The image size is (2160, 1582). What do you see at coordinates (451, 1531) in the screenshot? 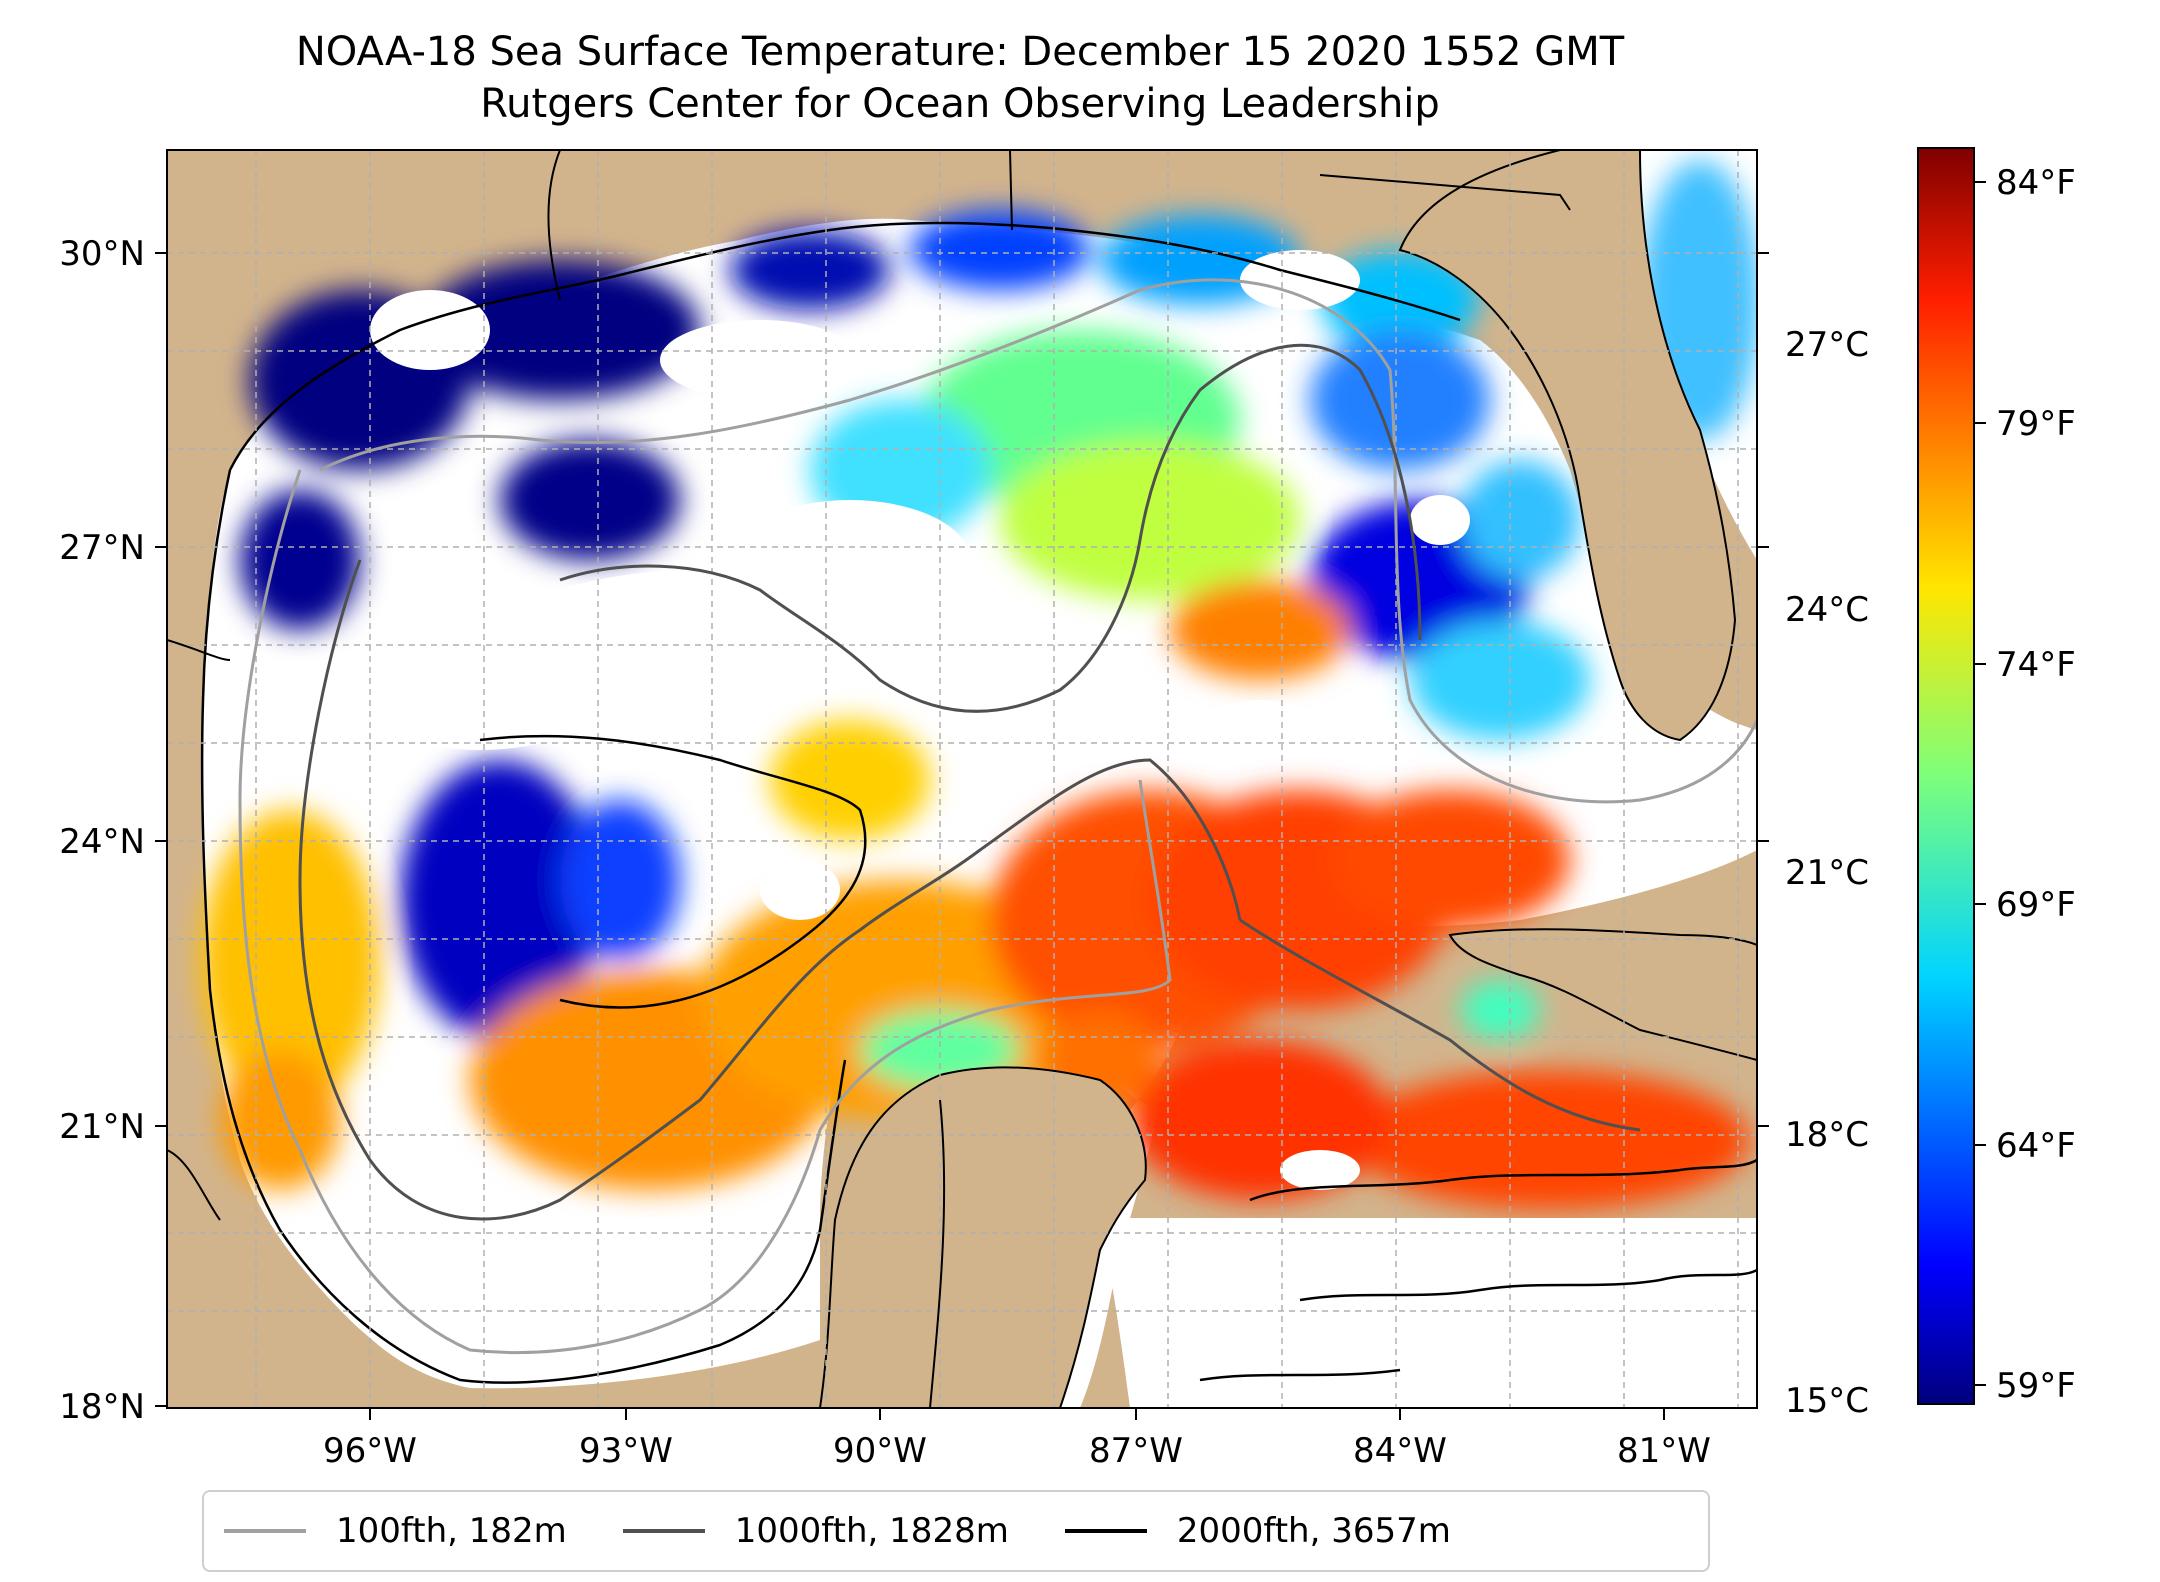
I see `legend-label: 100fth, 182m` at bounding box center [451, 1531].